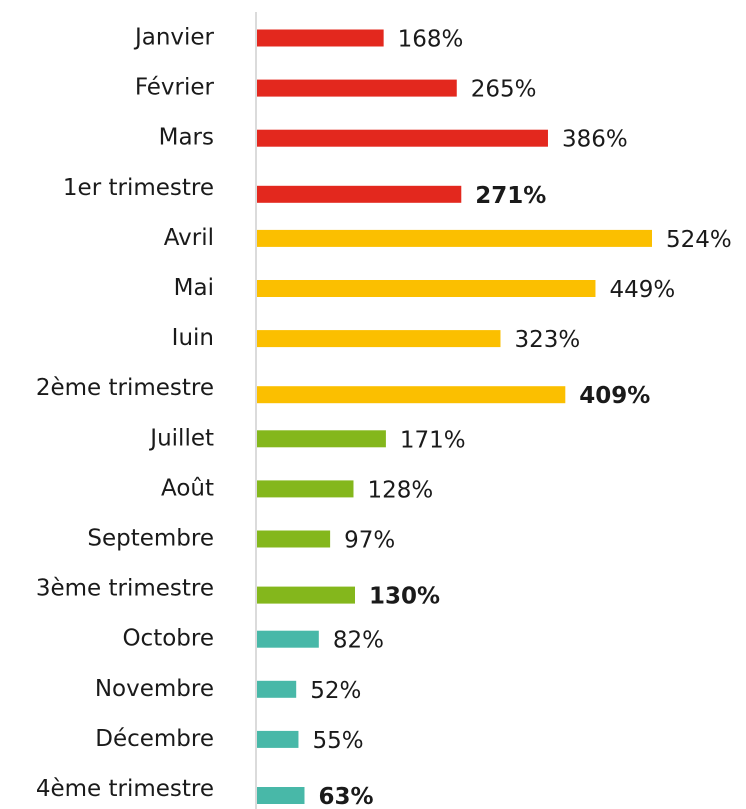 Image resolution: width=746 pixels, height=809 pixels. Describe the element at coordinates (699, 240) in the screenshot. I see `value-label: 524%` at that location.